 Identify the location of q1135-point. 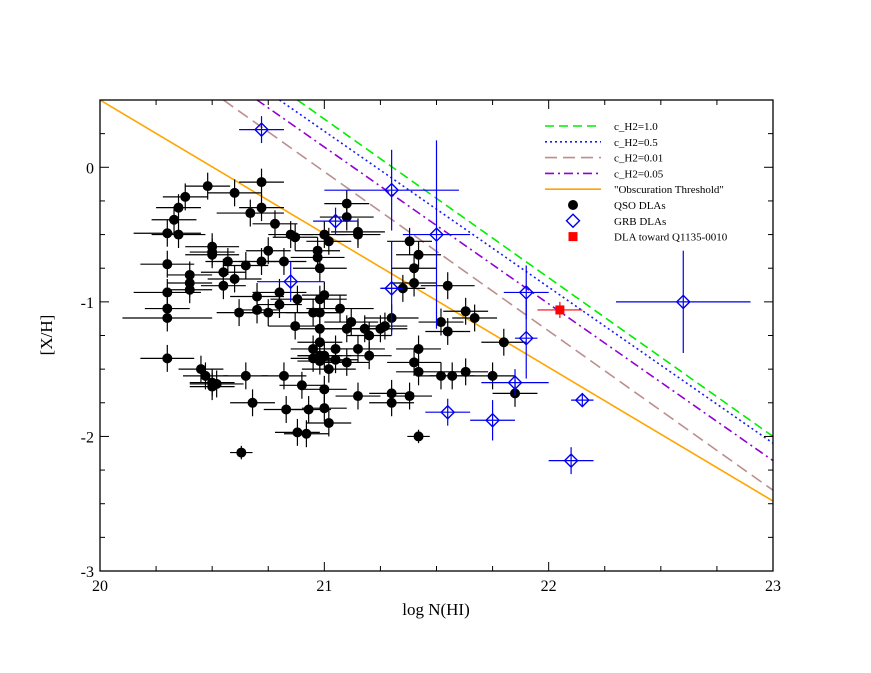
(560, 310).